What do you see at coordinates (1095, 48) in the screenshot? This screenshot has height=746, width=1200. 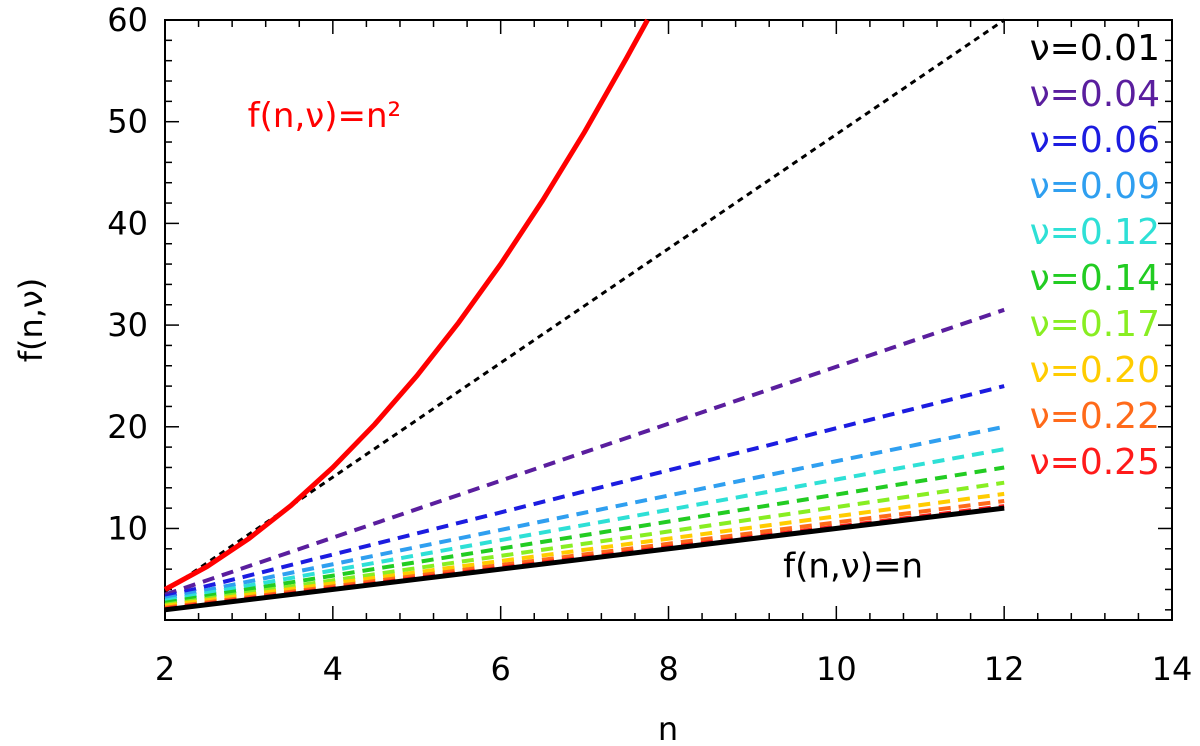 I see `legend-entry: ν=0.01` at bounding box center [1095, 48].